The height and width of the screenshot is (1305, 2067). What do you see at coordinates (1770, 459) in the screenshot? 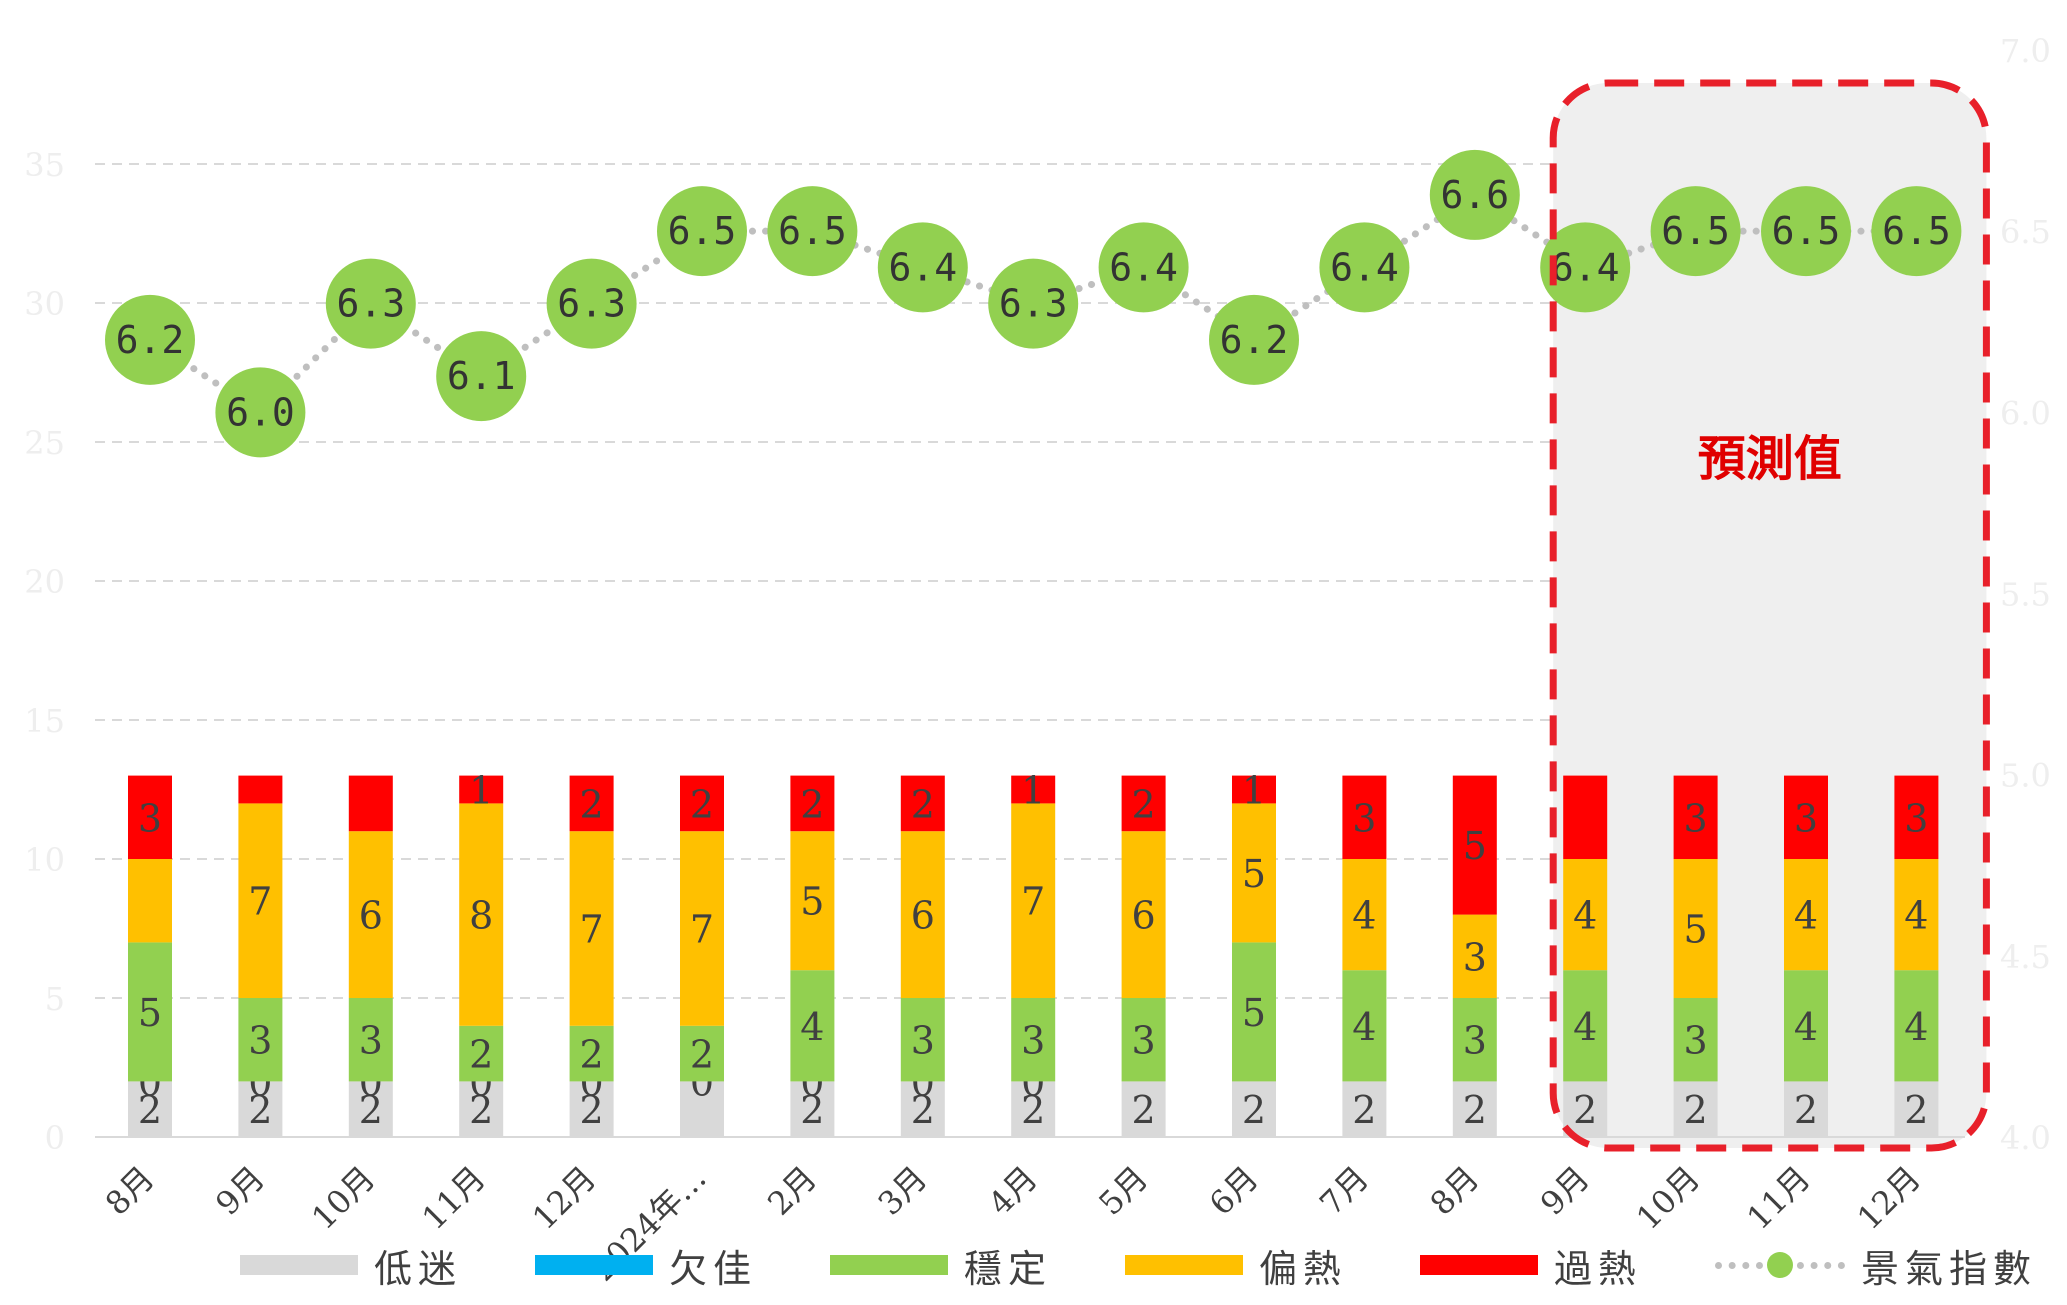
I see `forecast-annotation: 預測值` at bounding box center [1770, 459].